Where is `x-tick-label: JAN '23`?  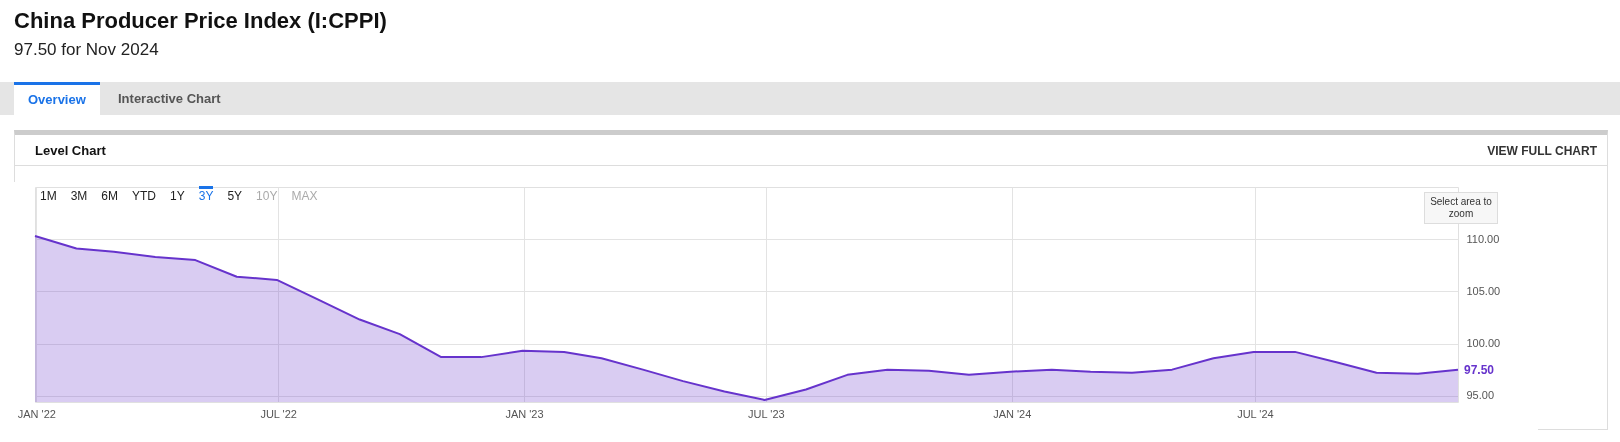 x-tick-label: JAN '23 is located at coordinates (524, 413).